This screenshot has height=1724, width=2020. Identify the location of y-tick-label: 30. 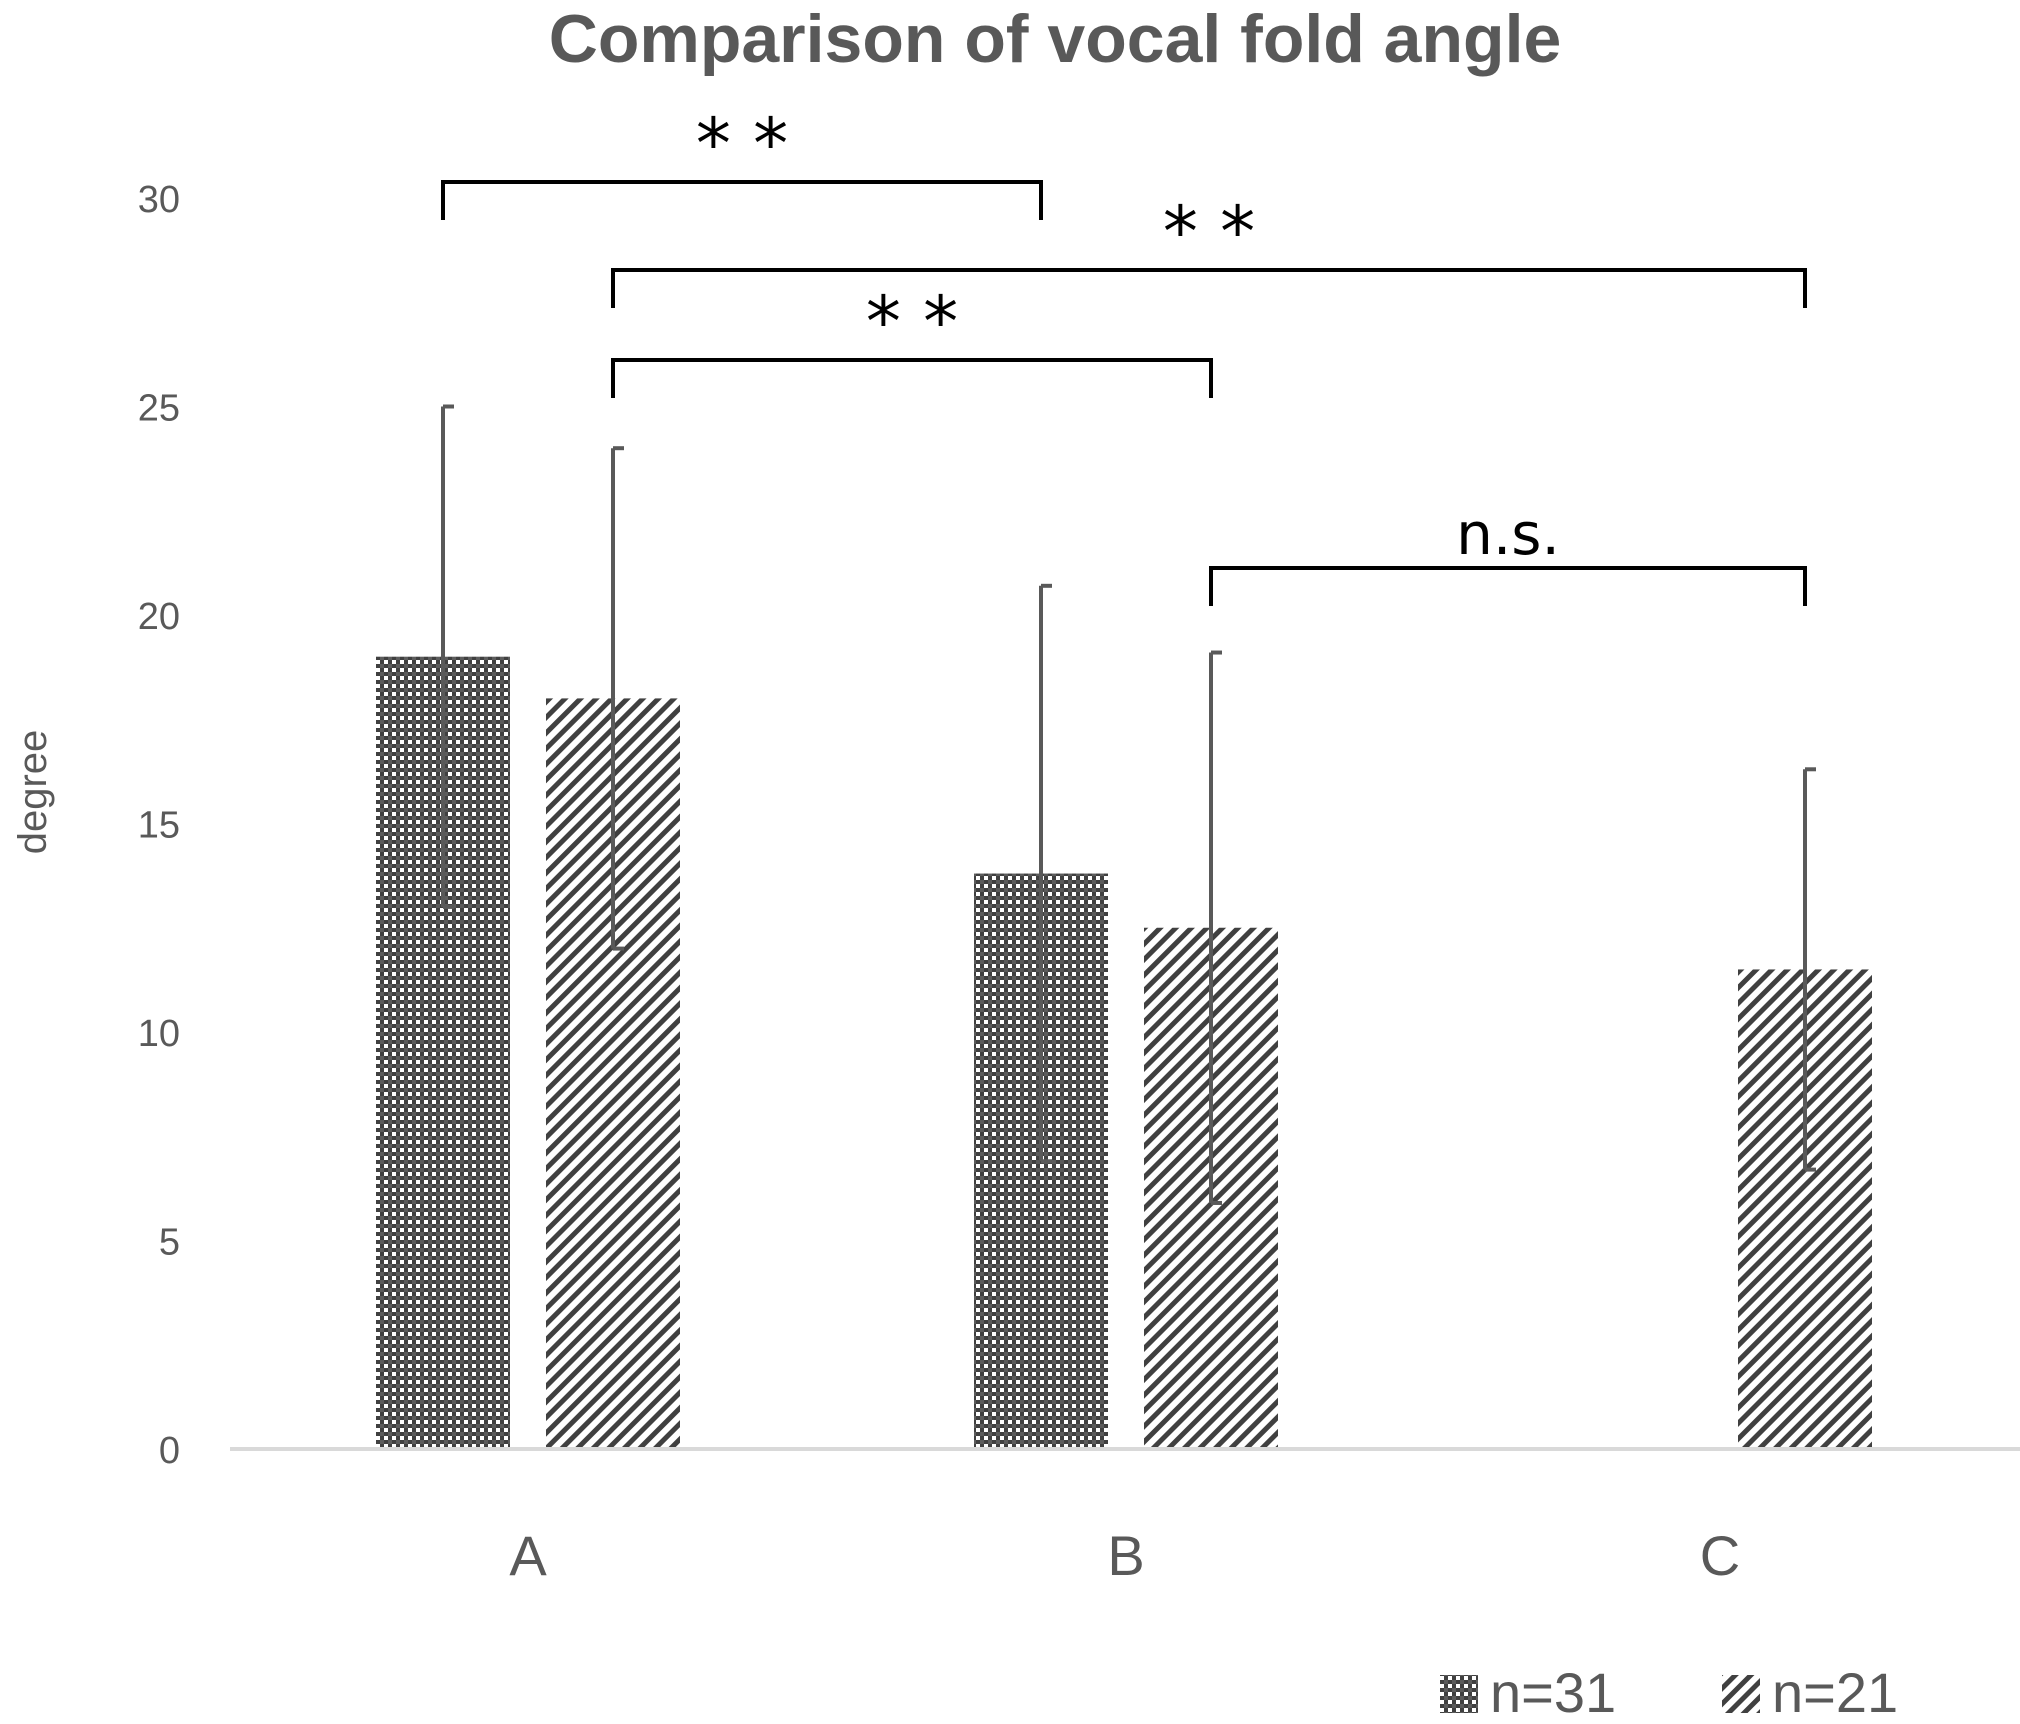
(159, 200).